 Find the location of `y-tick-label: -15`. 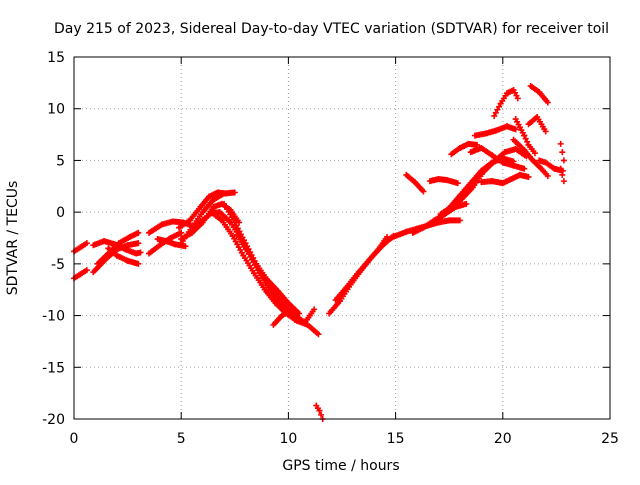

y-tick-label: -15 is located at coordinates (53, 368).